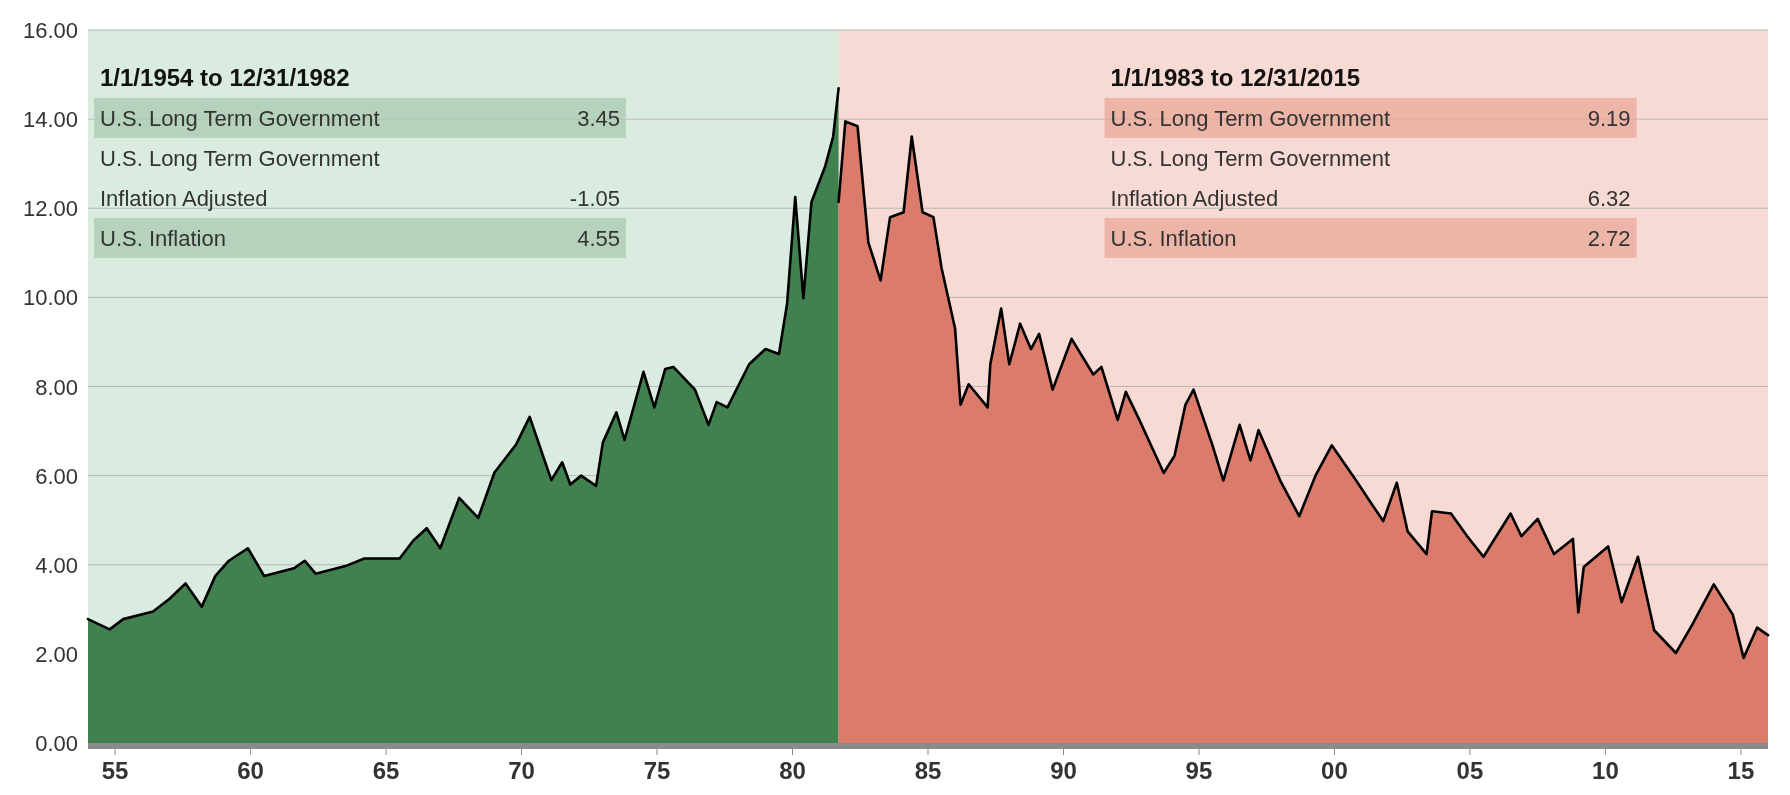  Describe the element at coordinates (1609, 118) in the screenshot. I see `annotation: 9.19` at that location.